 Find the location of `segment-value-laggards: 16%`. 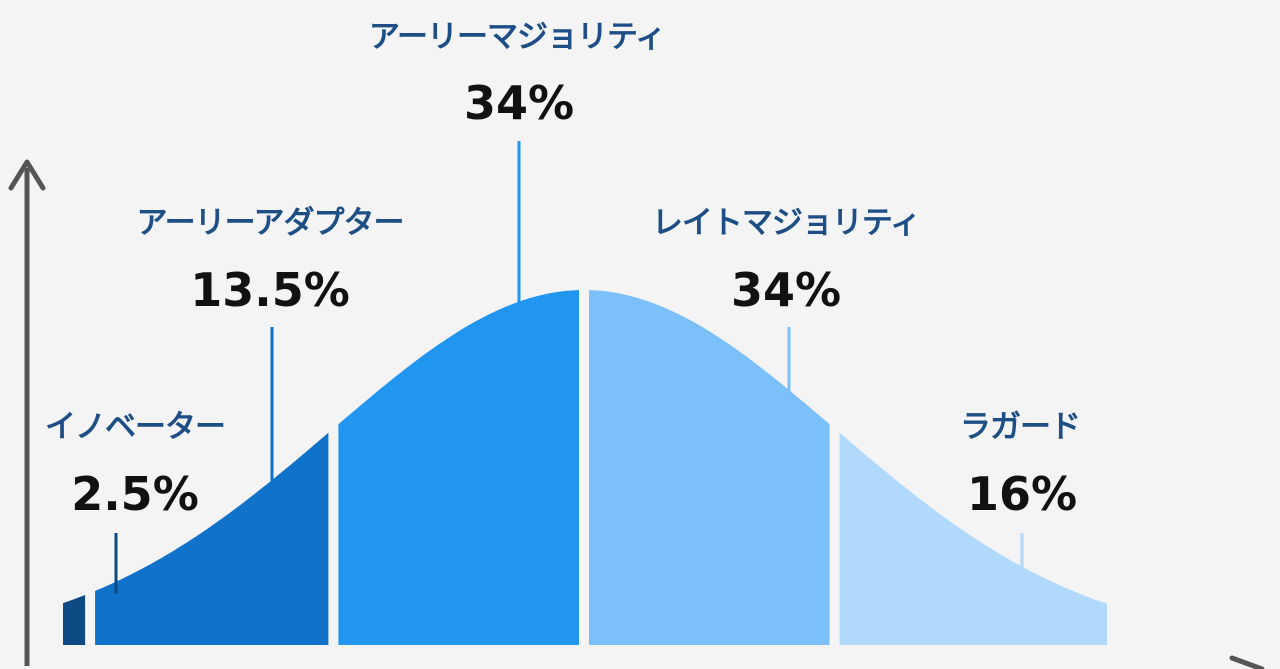

segment-value-laggards: 16% is located at coordinates (1022, 494).